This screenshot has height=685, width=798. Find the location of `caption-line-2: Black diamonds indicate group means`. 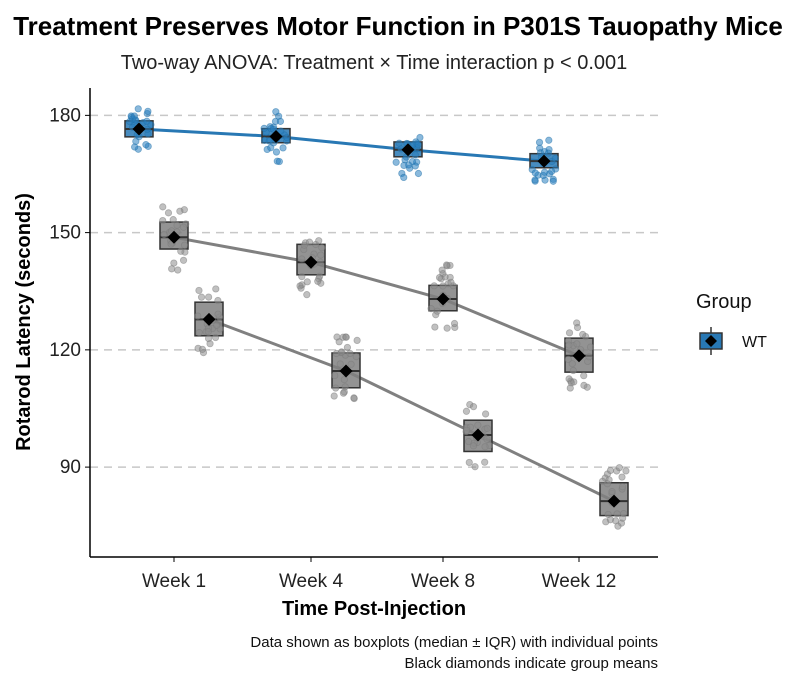

caption-line-2: Black diamonds indicate group means is located at coordinates (531, 663).